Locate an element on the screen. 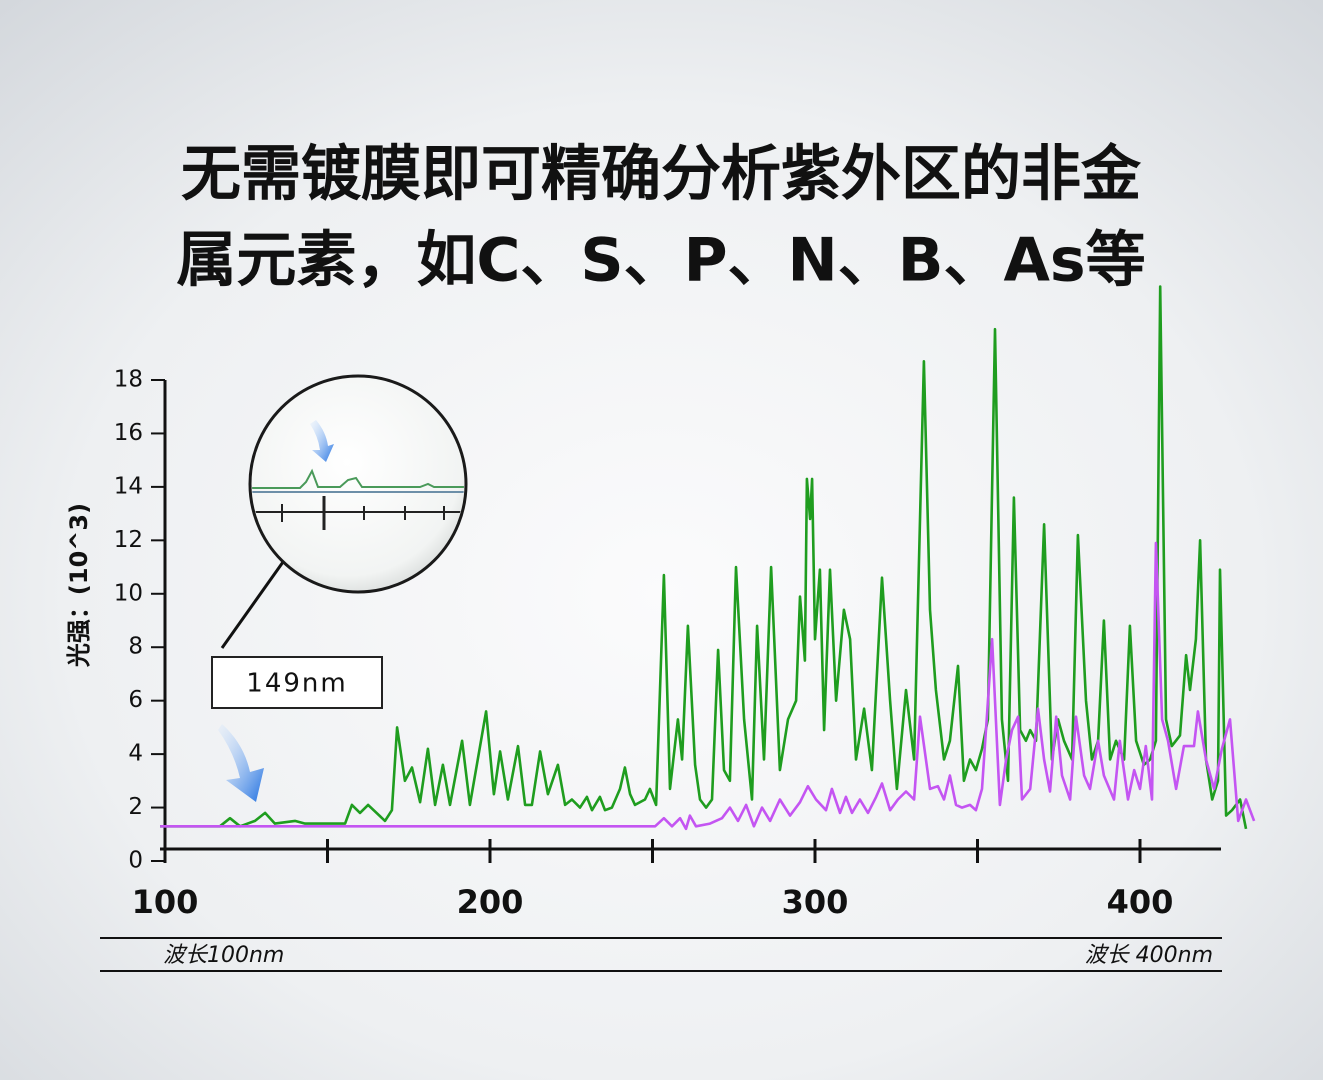 The height and width of the screenshot is (1080, 1323). y-tick-label: 16 is located at coordinates (128, 433).